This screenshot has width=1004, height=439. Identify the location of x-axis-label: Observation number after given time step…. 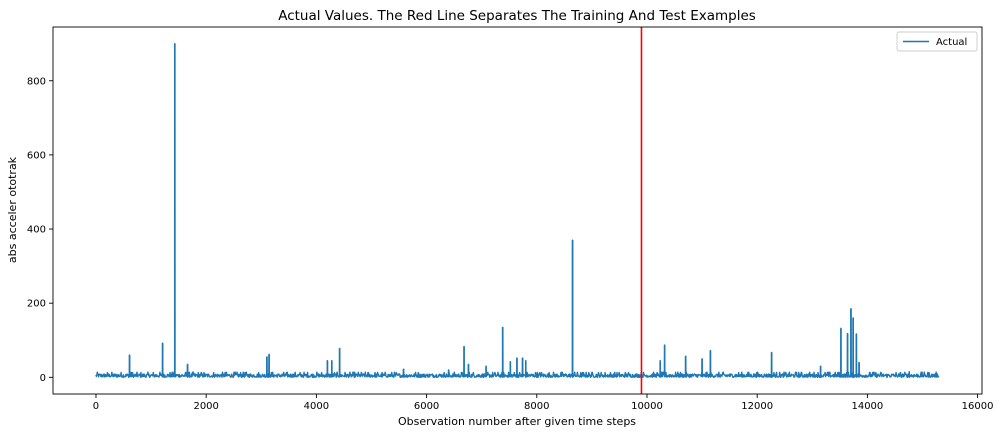
(517, 421).